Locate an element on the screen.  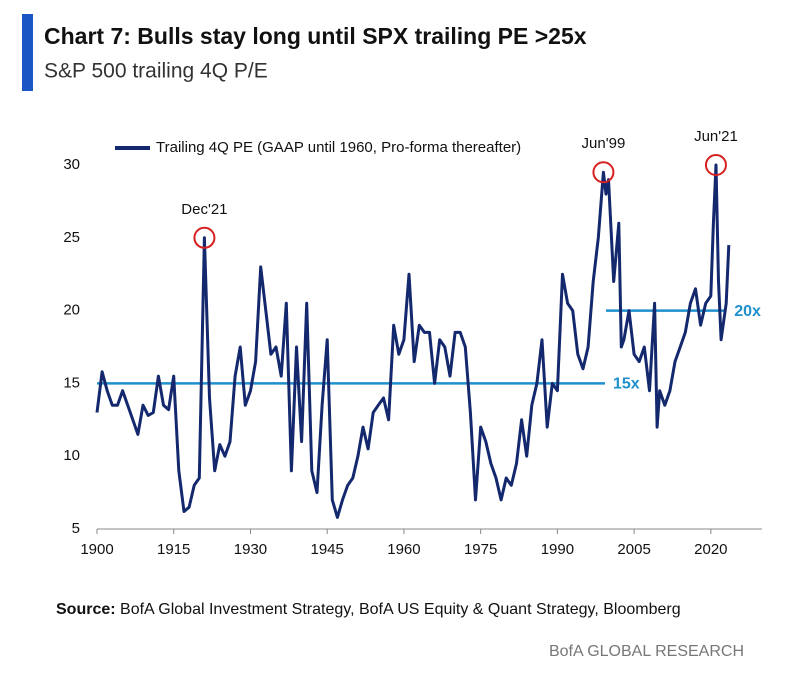
y-tick-label: 30 is located at coordinates (71, 164).